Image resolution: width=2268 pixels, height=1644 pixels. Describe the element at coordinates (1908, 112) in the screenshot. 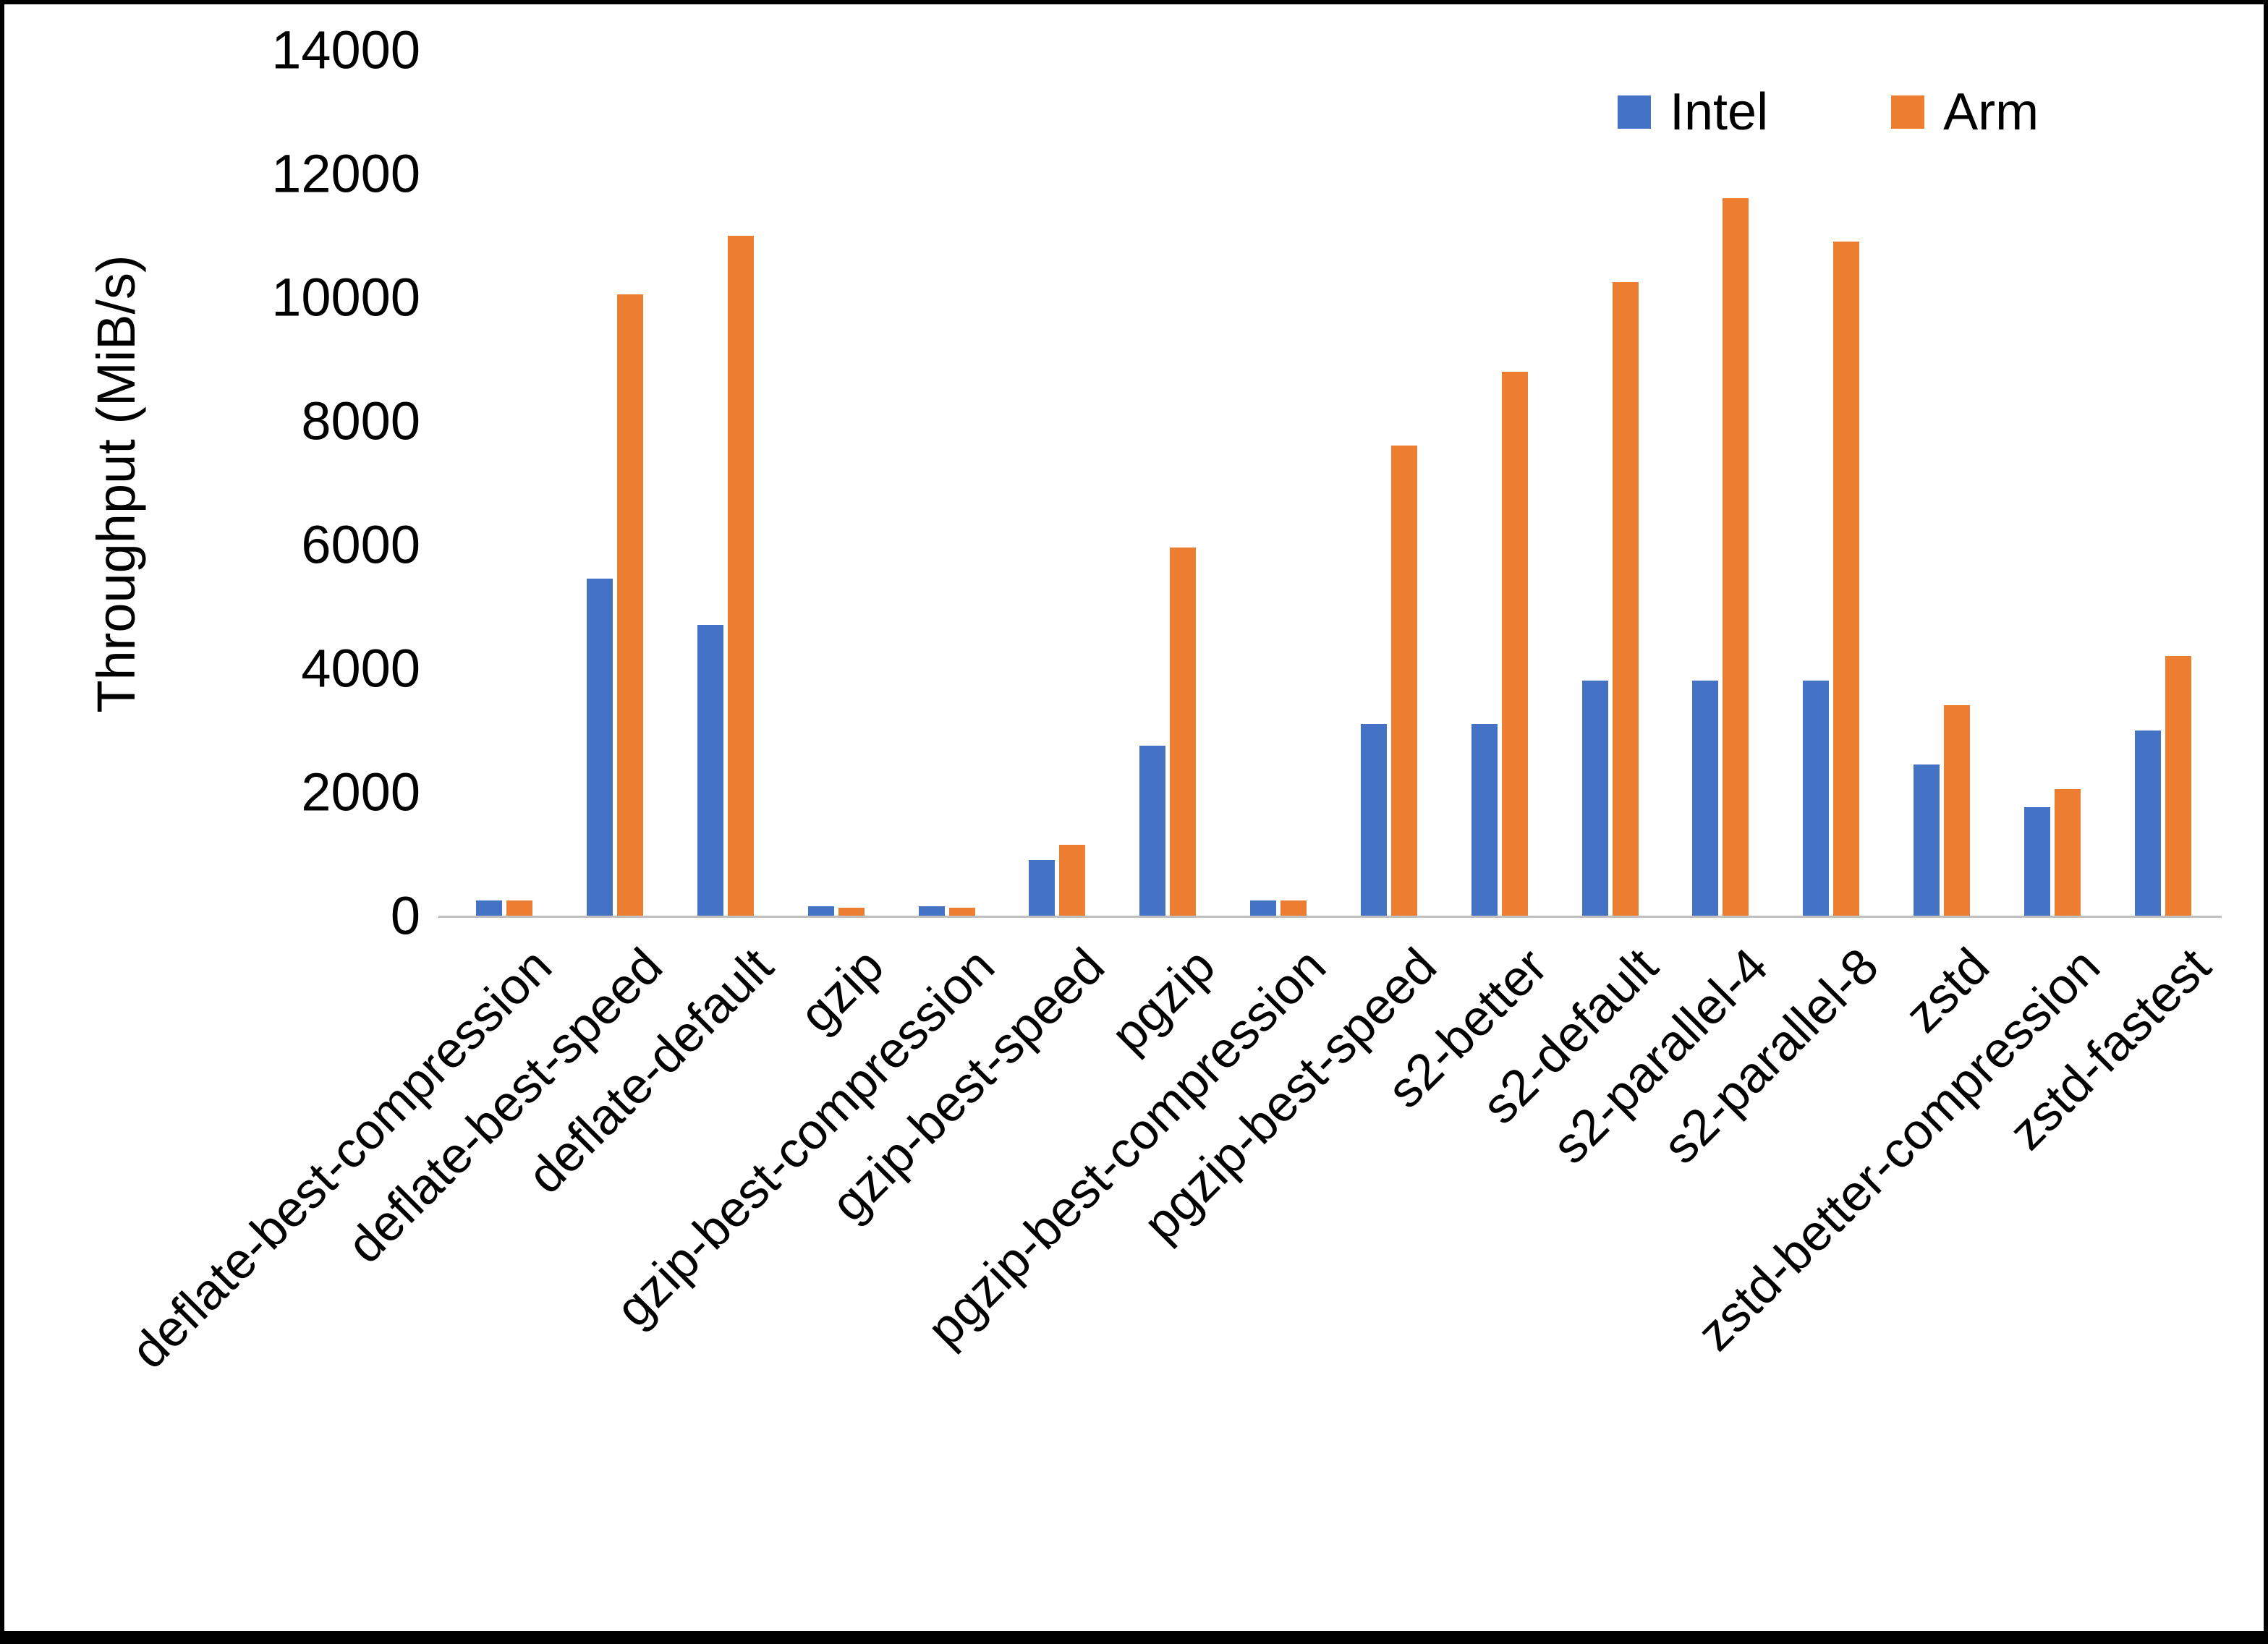

I see `legend-swatch-arm` at that location.